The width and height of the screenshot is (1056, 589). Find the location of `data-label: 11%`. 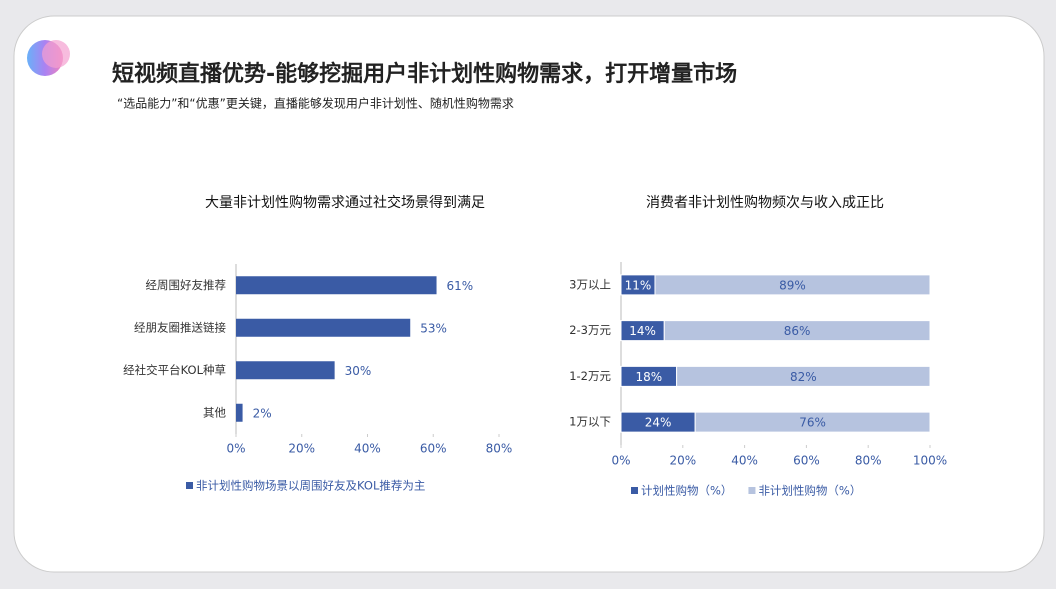

data-label: 11% is located at coordinates (638, 285).